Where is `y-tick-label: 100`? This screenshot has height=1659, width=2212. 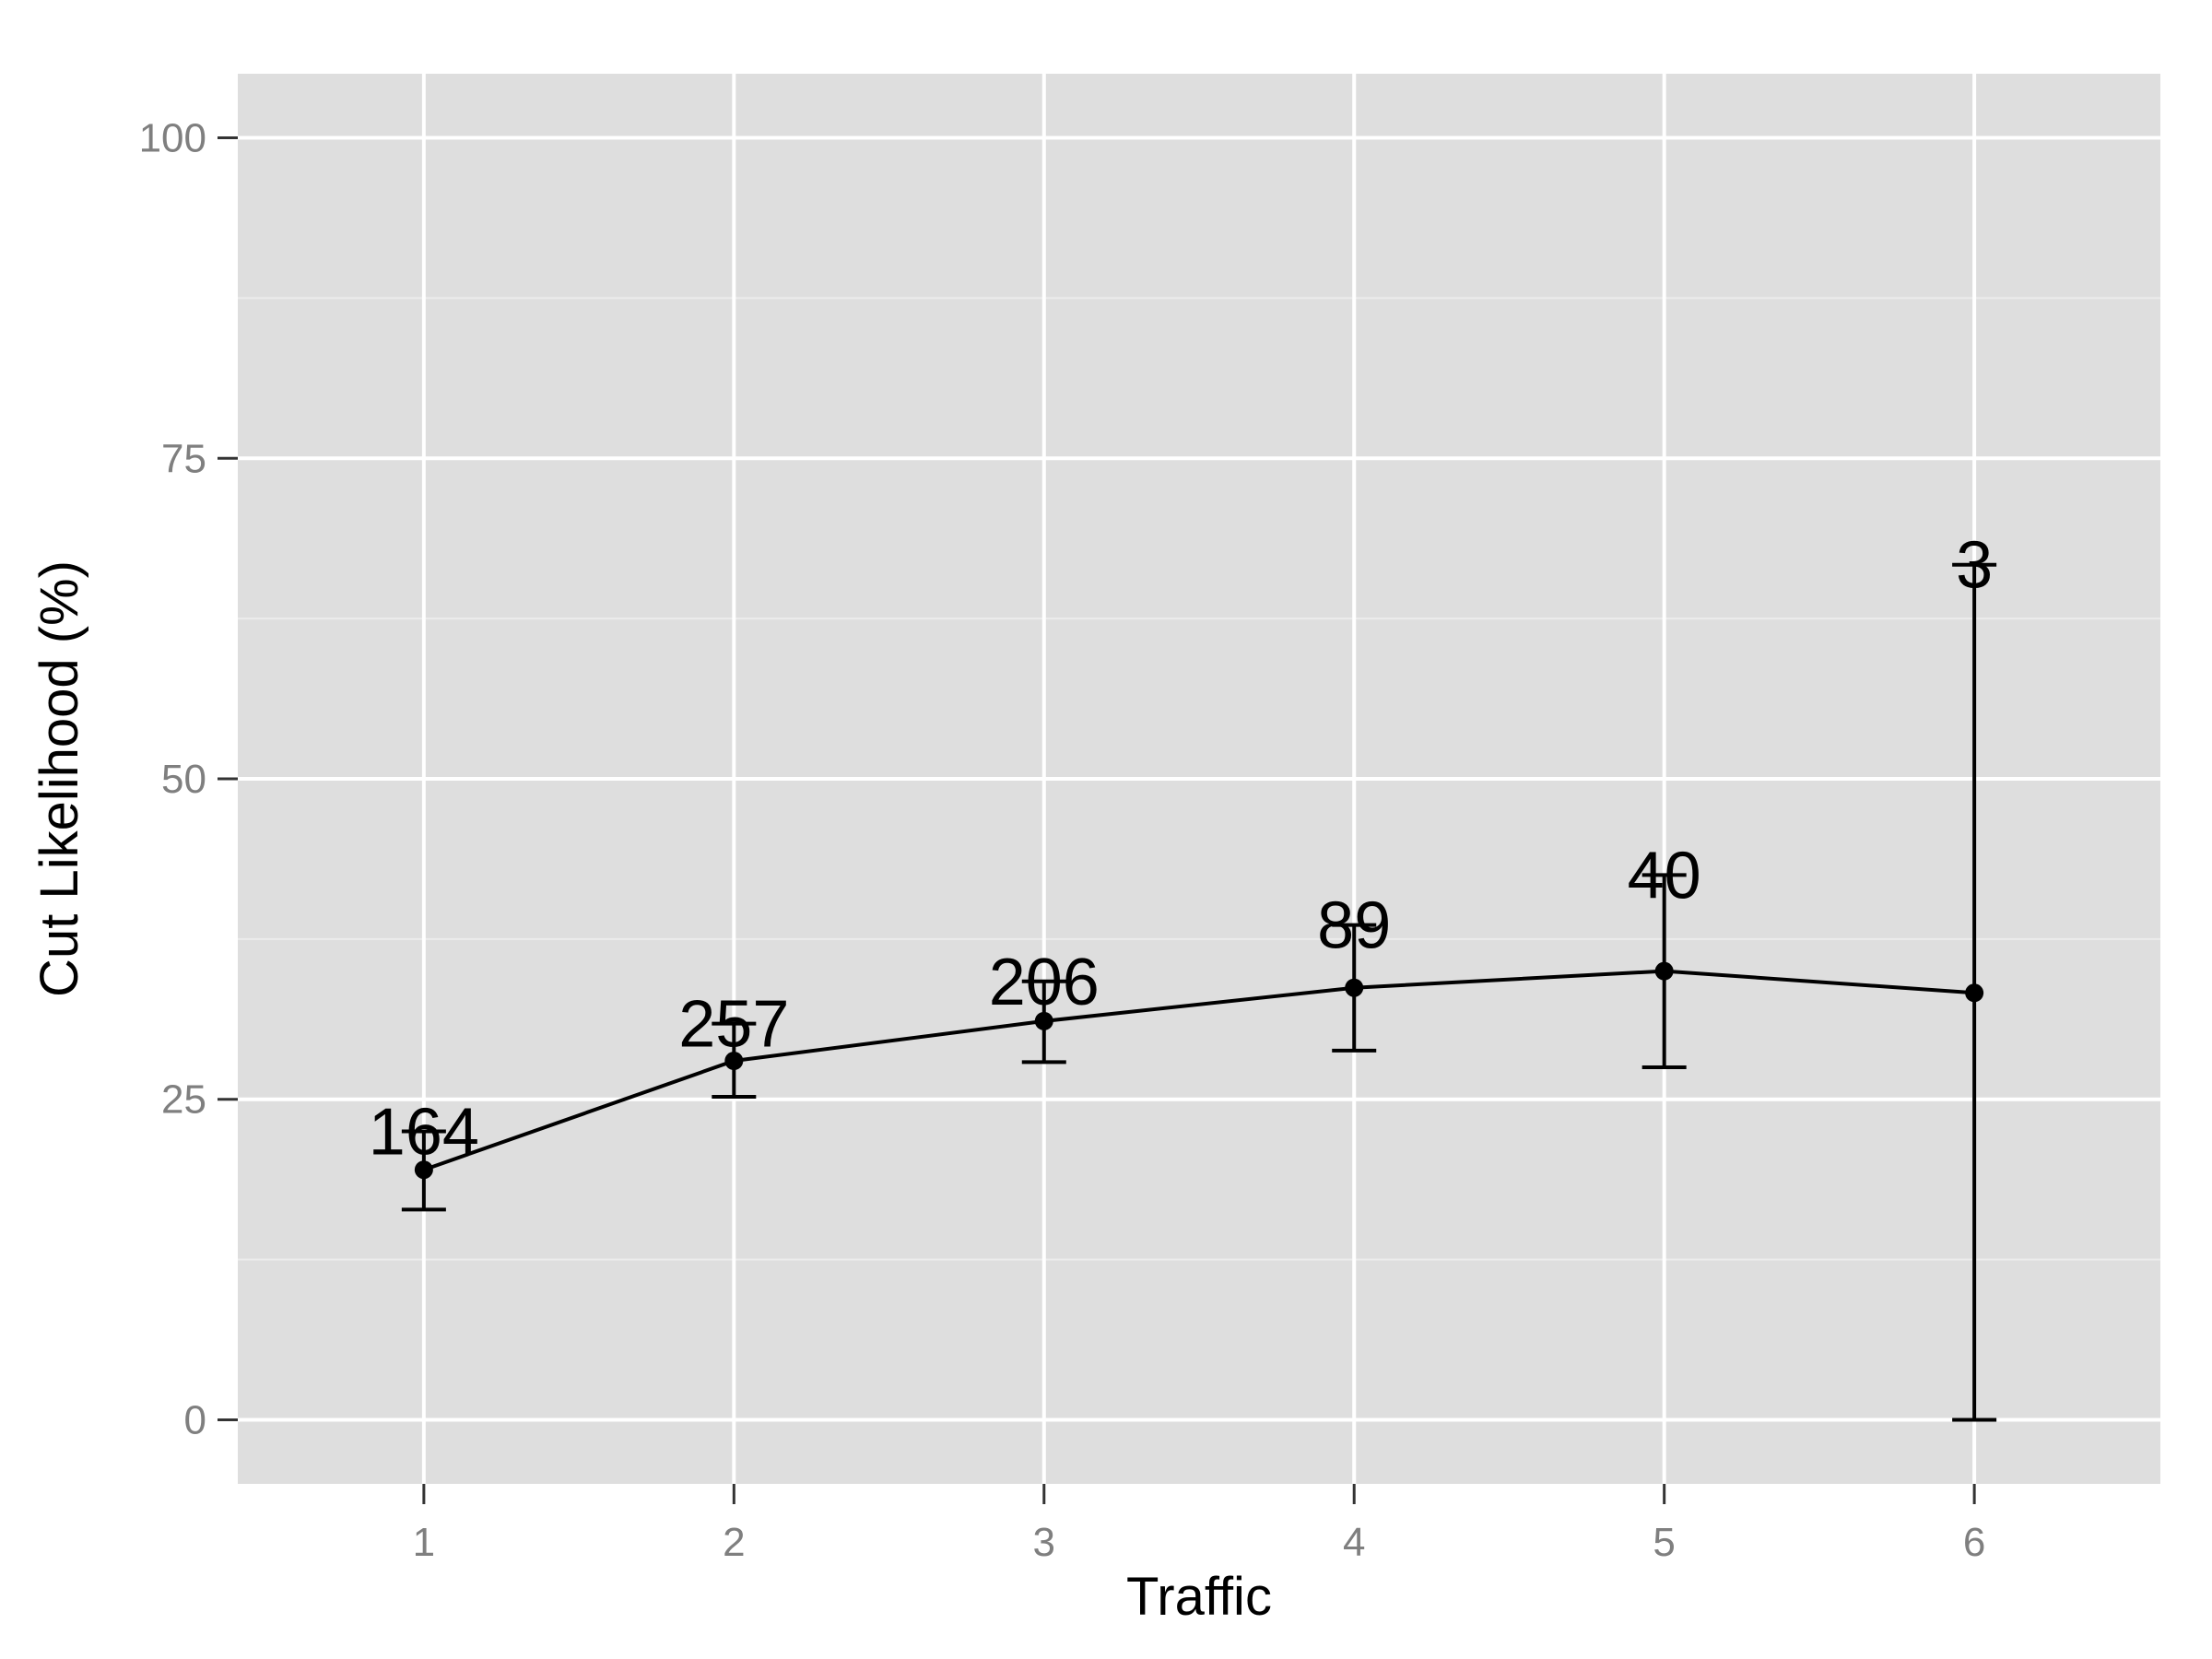
y-tick-label: 100 is located at coordinates (172, 138).